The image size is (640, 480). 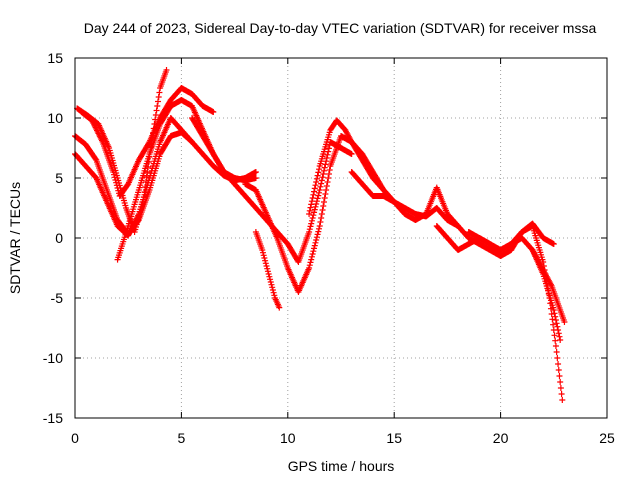 What do you see at coordinates (607, 438) in the screenshot?
I see `x-tick-label: 25` at bounding box center [607, 438].